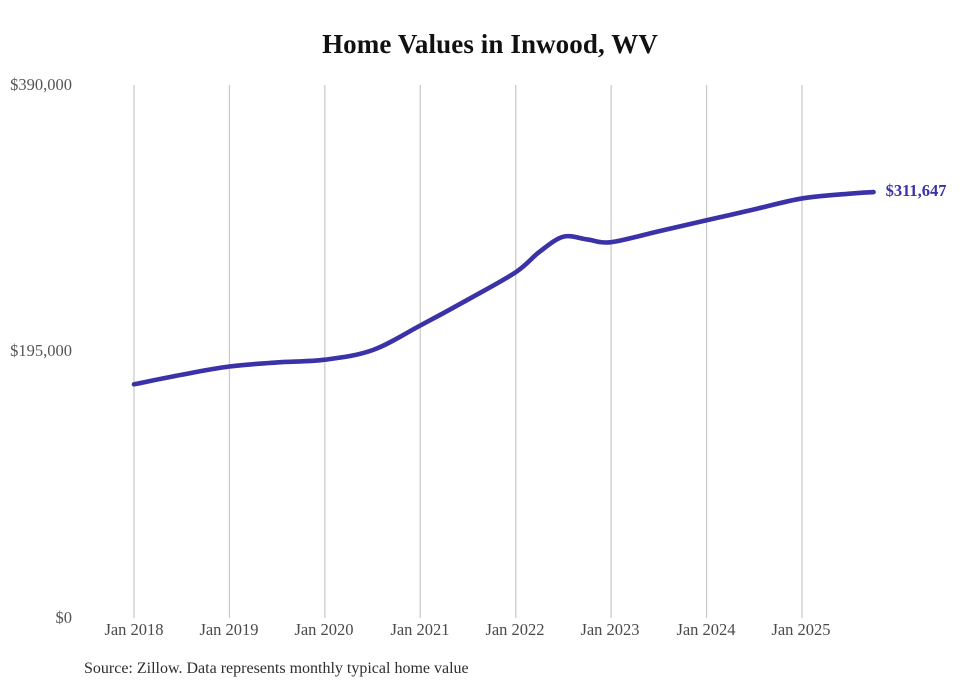 This screenshot has width=980, height=699. I want to click on y-axis-tick-label-top: $390,000, so click(41, 84).